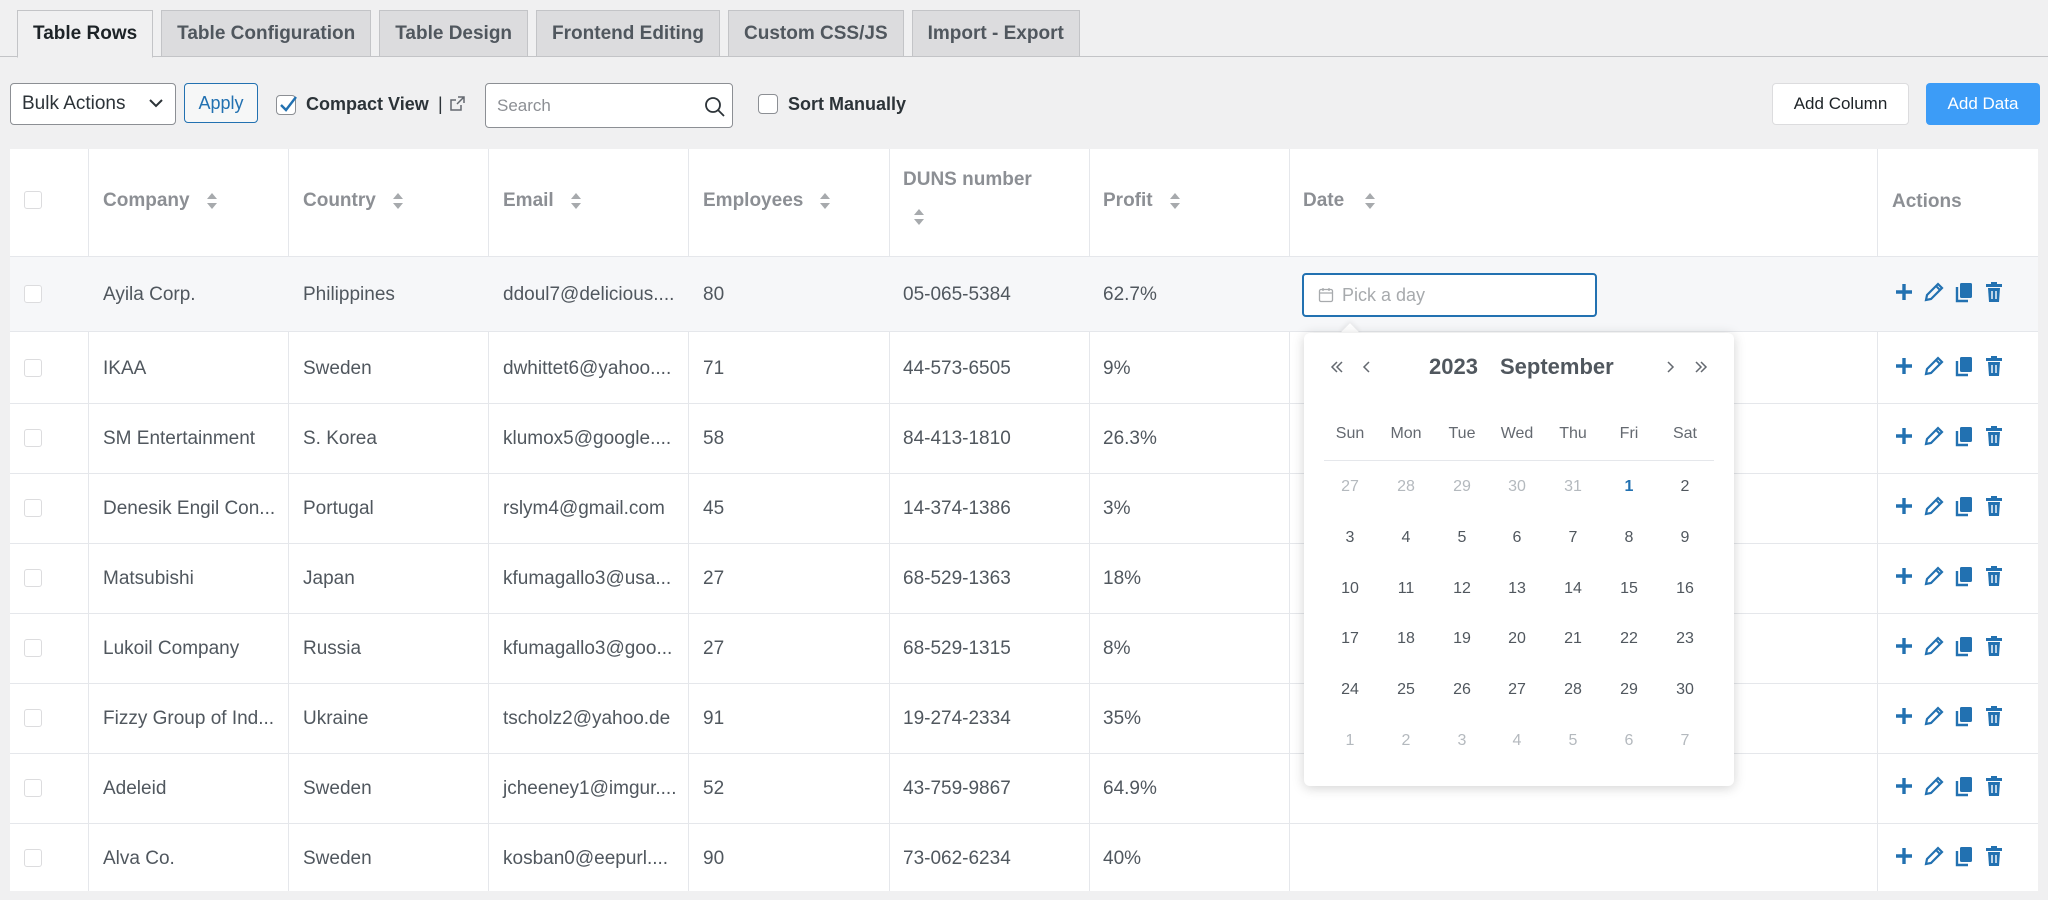 This screenshot has width=2048, height=900. I want to click on compact-view-checkbox, so click(286, 105).